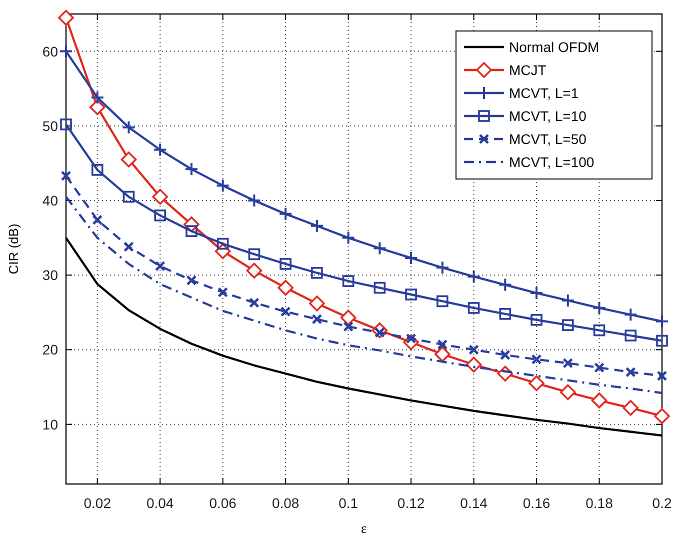 The height and width of the screenshot is (541, 675). Describe the element at coordinates (286, 503) in the screenshot. I see `x-tick-label: 0.08` at that location.